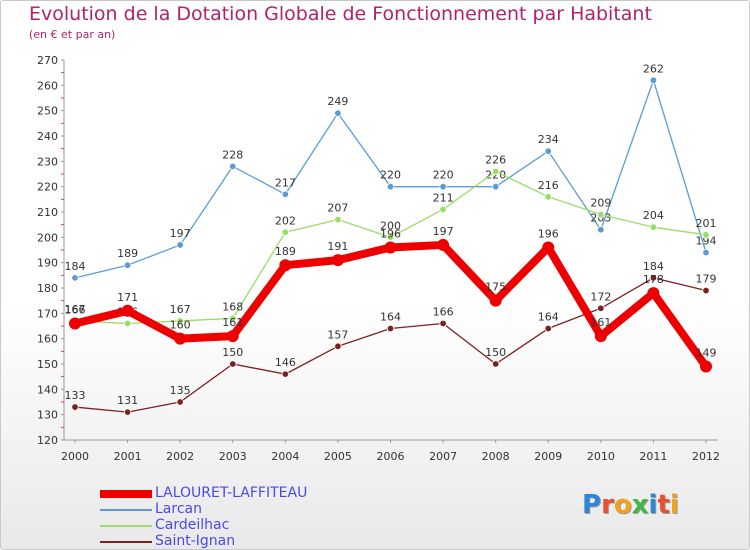 The height and width of the screenshot is (550, 750). Describe the element at coordinates (47, 389) in the screenshot. I see `y-tick-label: 140` at that location.